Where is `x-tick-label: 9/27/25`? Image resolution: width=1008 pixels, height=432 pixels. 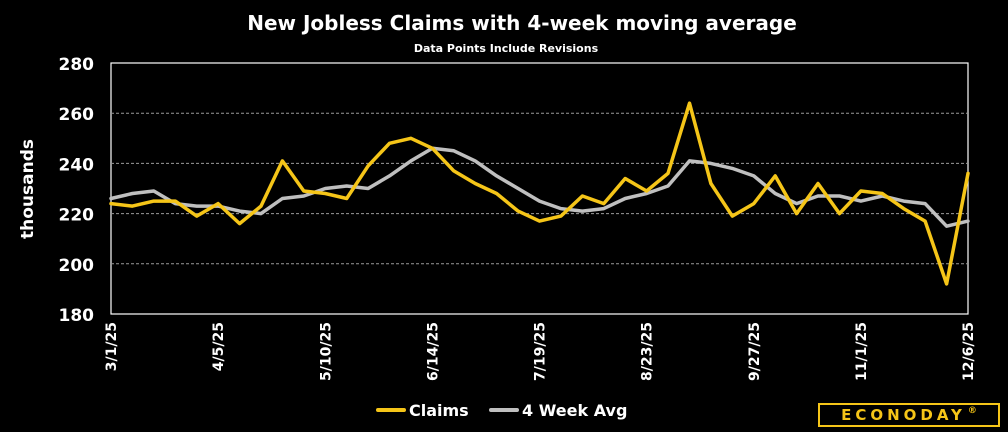
x-tick-label: 9/27/25 is located at coordinates (755, 351).